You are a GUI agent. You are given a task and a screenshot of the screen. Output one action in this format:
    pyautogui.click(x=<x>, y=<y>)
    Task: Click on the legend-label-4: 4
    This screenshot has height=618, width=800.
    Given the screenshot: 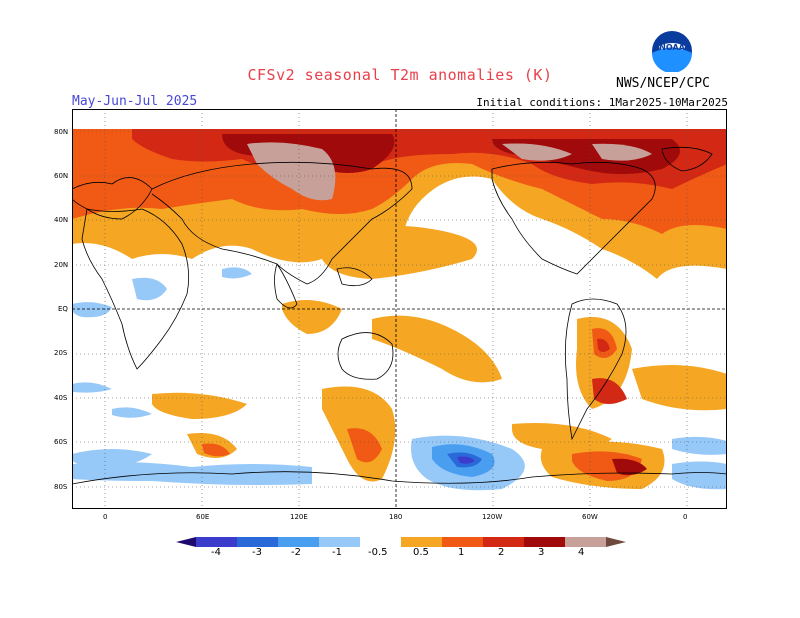 What is the action you would take?
    pyautogui.click(x=581, y=552)
    